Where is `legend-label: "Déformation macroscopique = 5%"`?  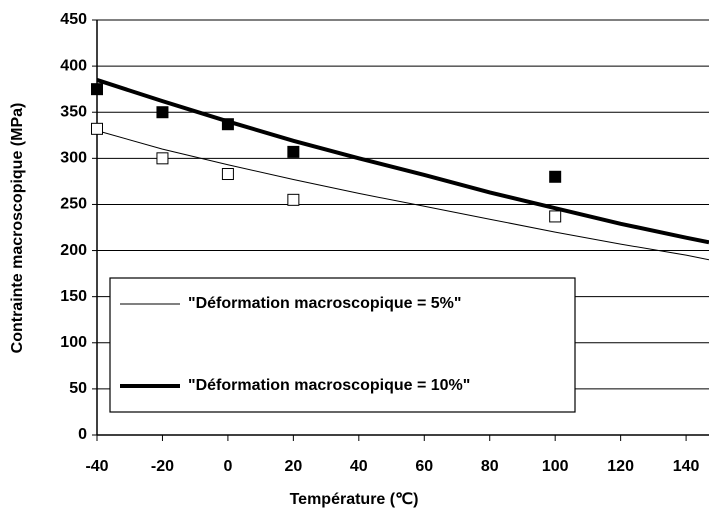
legend-label: "Déformation macroscopique = 5%" is located at coordinates (324, 303).